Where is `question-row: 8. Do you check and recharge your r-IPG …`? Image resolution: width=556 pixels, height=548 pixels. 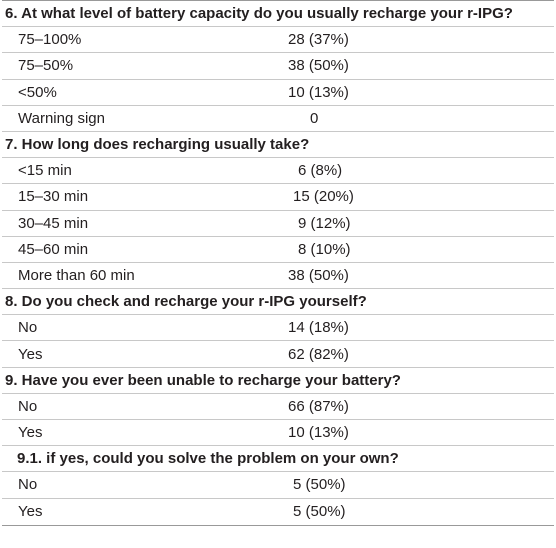
question-row: 8. Do you check and recharge your r-IPG … is located at coordinates (278, 302).